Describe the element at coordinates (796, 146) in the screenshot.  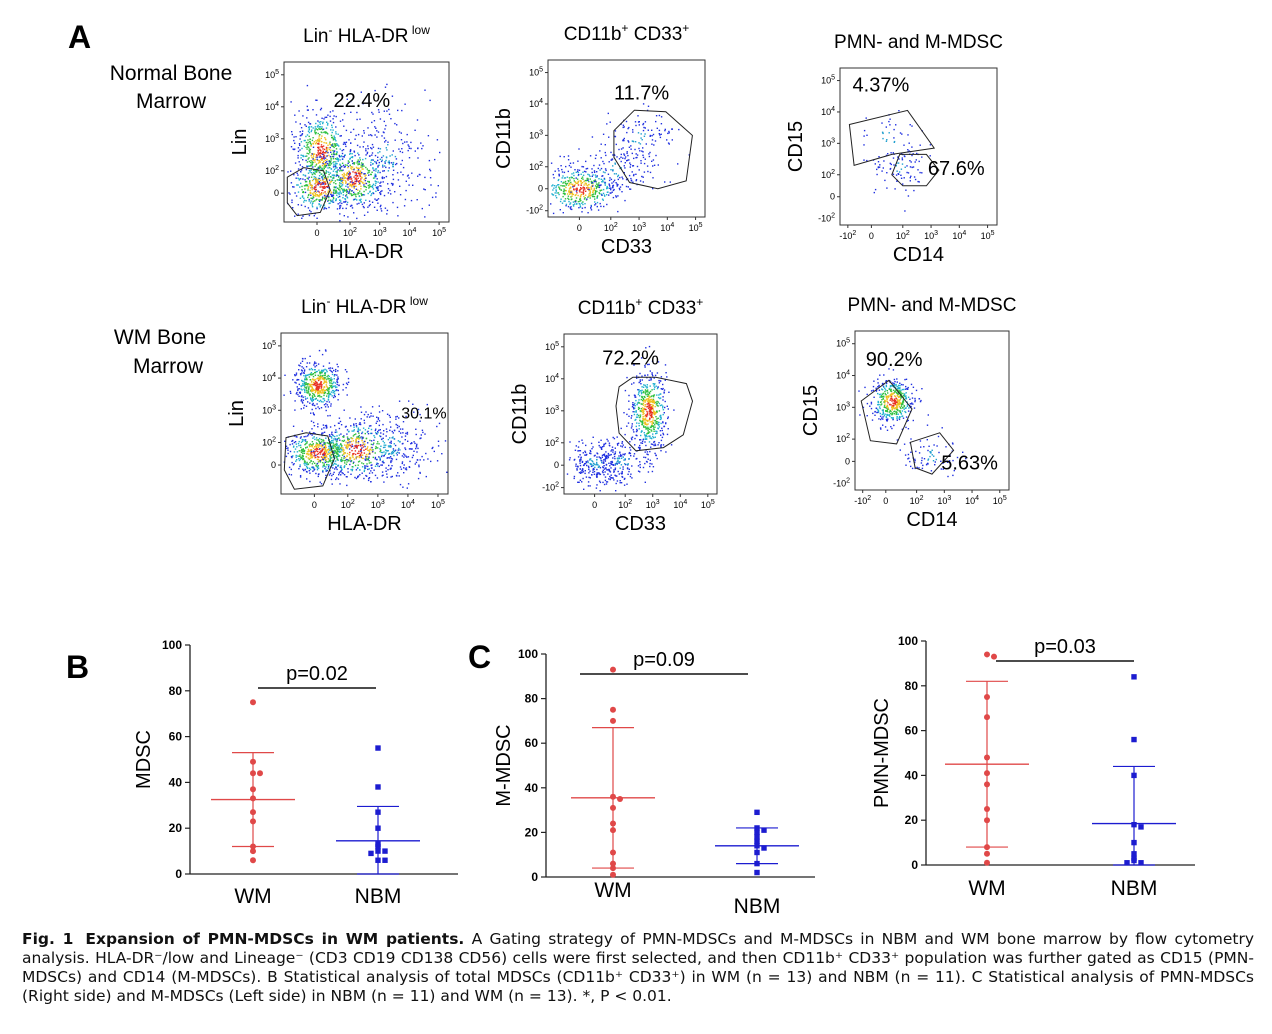
I see `flow-y-axis-label: CD15` at that location.